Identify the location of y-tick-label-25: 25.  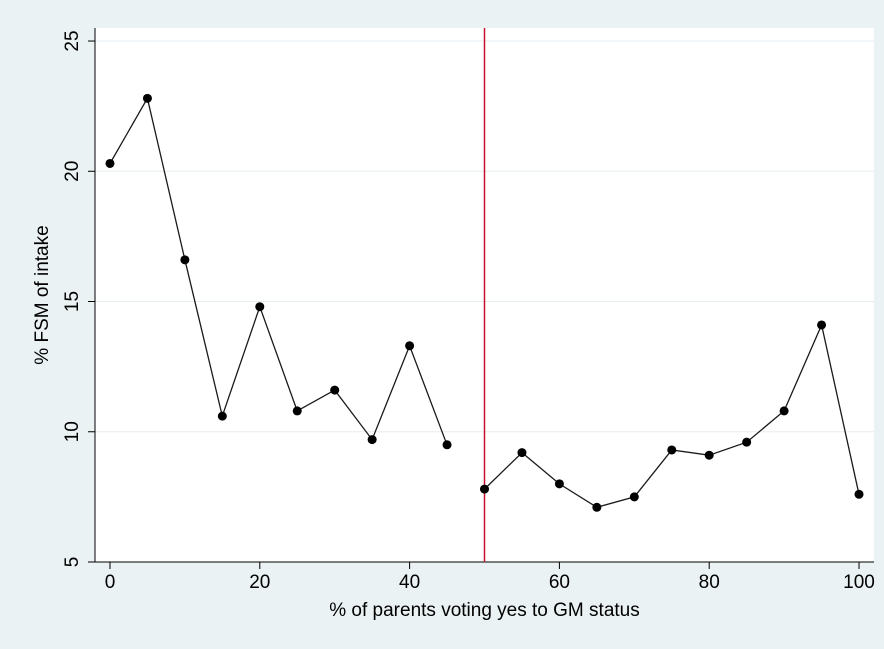
(72, 40).